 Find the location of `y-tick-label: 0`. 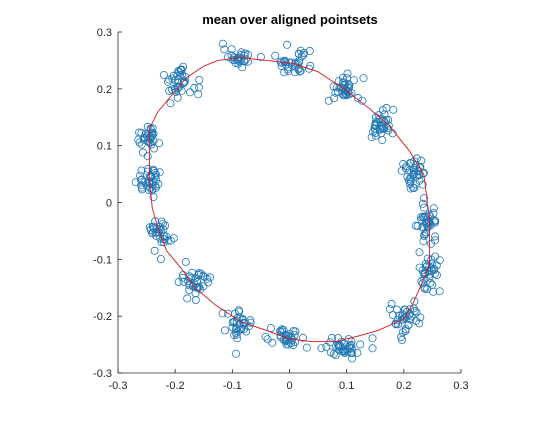

y-tick-label: 0 is located at coordinates (109, 204).